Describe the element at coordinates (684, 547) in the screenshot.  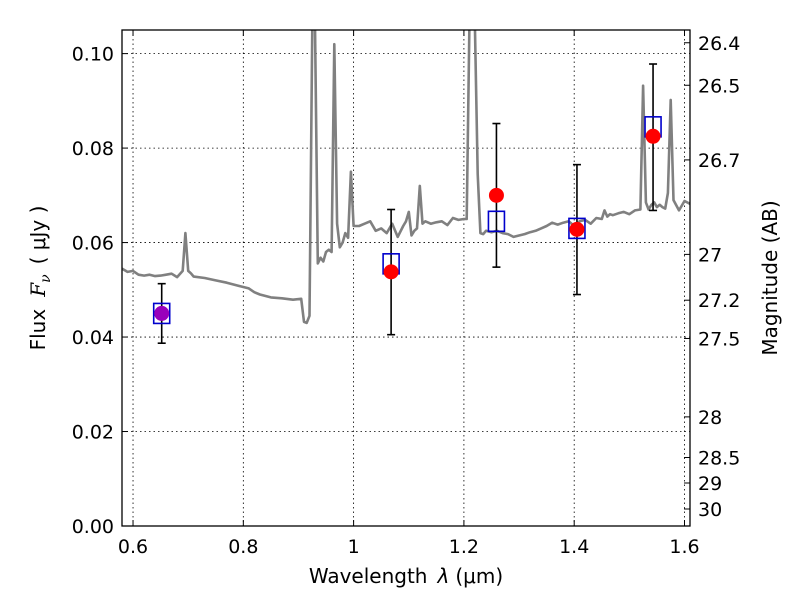
I see `x-tick-label: 1.6` at that location.